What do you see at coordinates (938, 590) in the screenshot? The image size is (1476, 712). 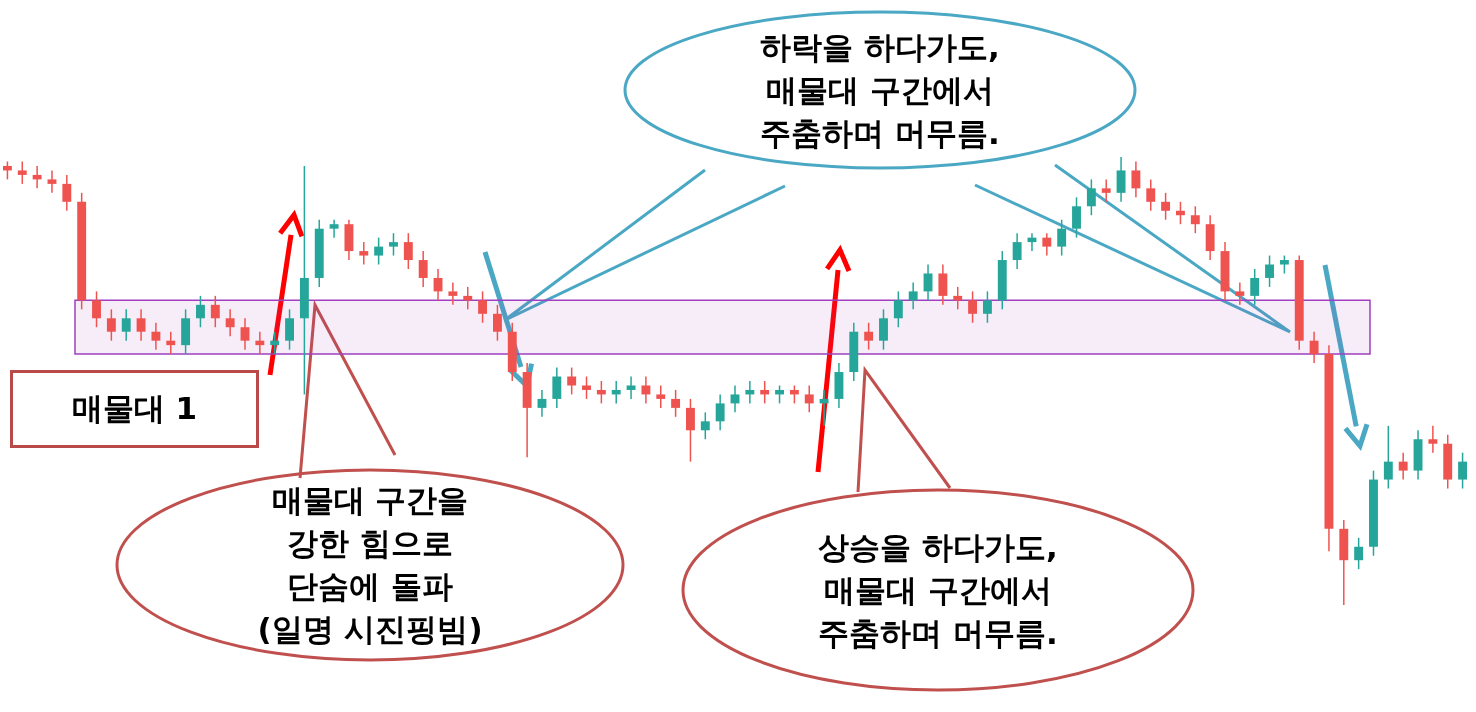 I see `annotation: 상승을 하다가도, 매물대 구간에서 주춤하며 머무름.` at bounding box center [938, 590].